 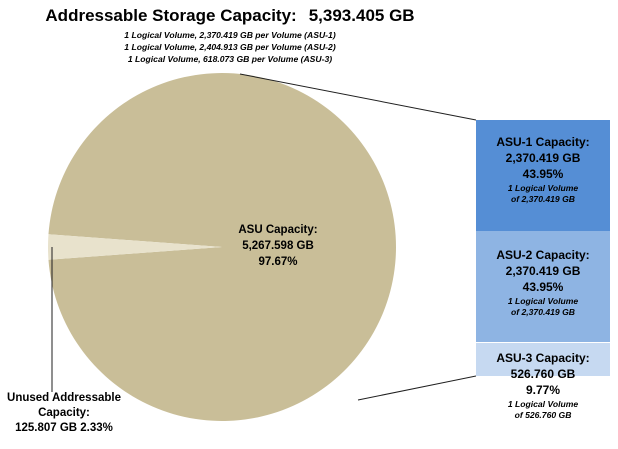 What do you see at coordinates (543, 415) in the screenshot?
I see `asu3-volume-line-2: of 526.760 GB` at bounding box center [543, 415].